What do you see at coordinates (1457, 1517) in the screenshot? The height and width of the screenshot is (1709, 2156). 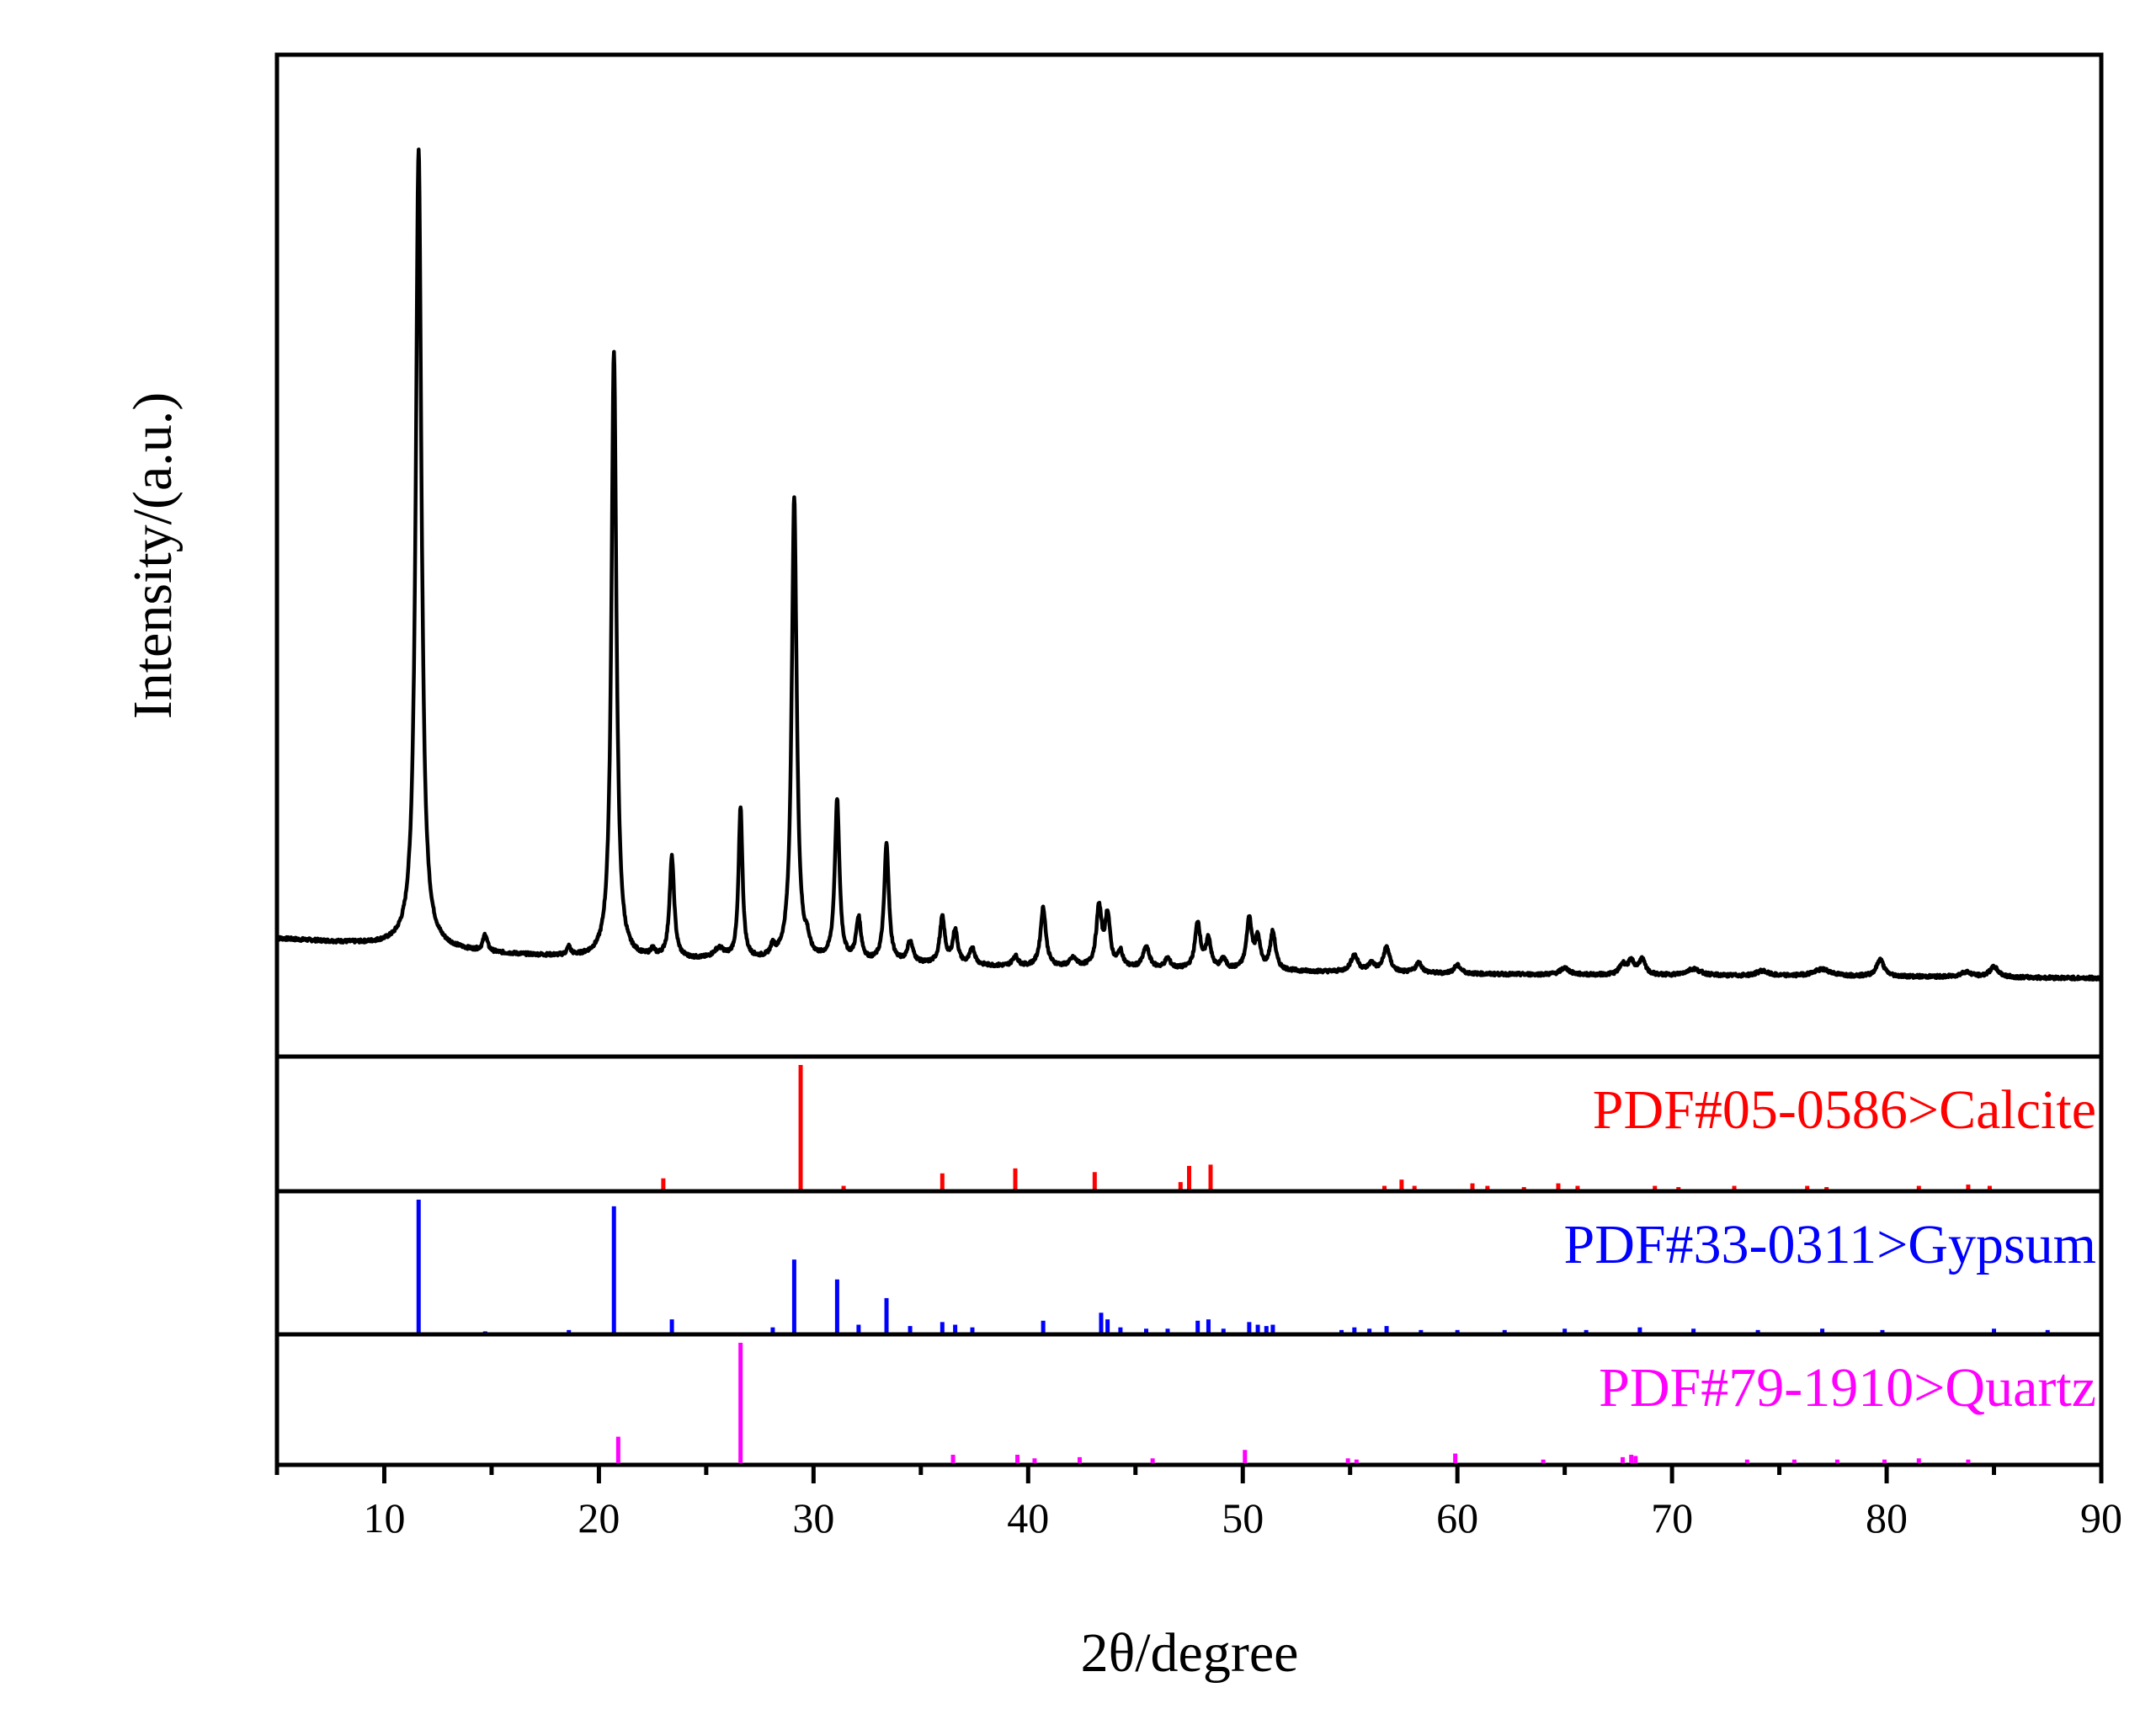 I see `x-tick-label: 60` at bounding box center [1457, 1517].